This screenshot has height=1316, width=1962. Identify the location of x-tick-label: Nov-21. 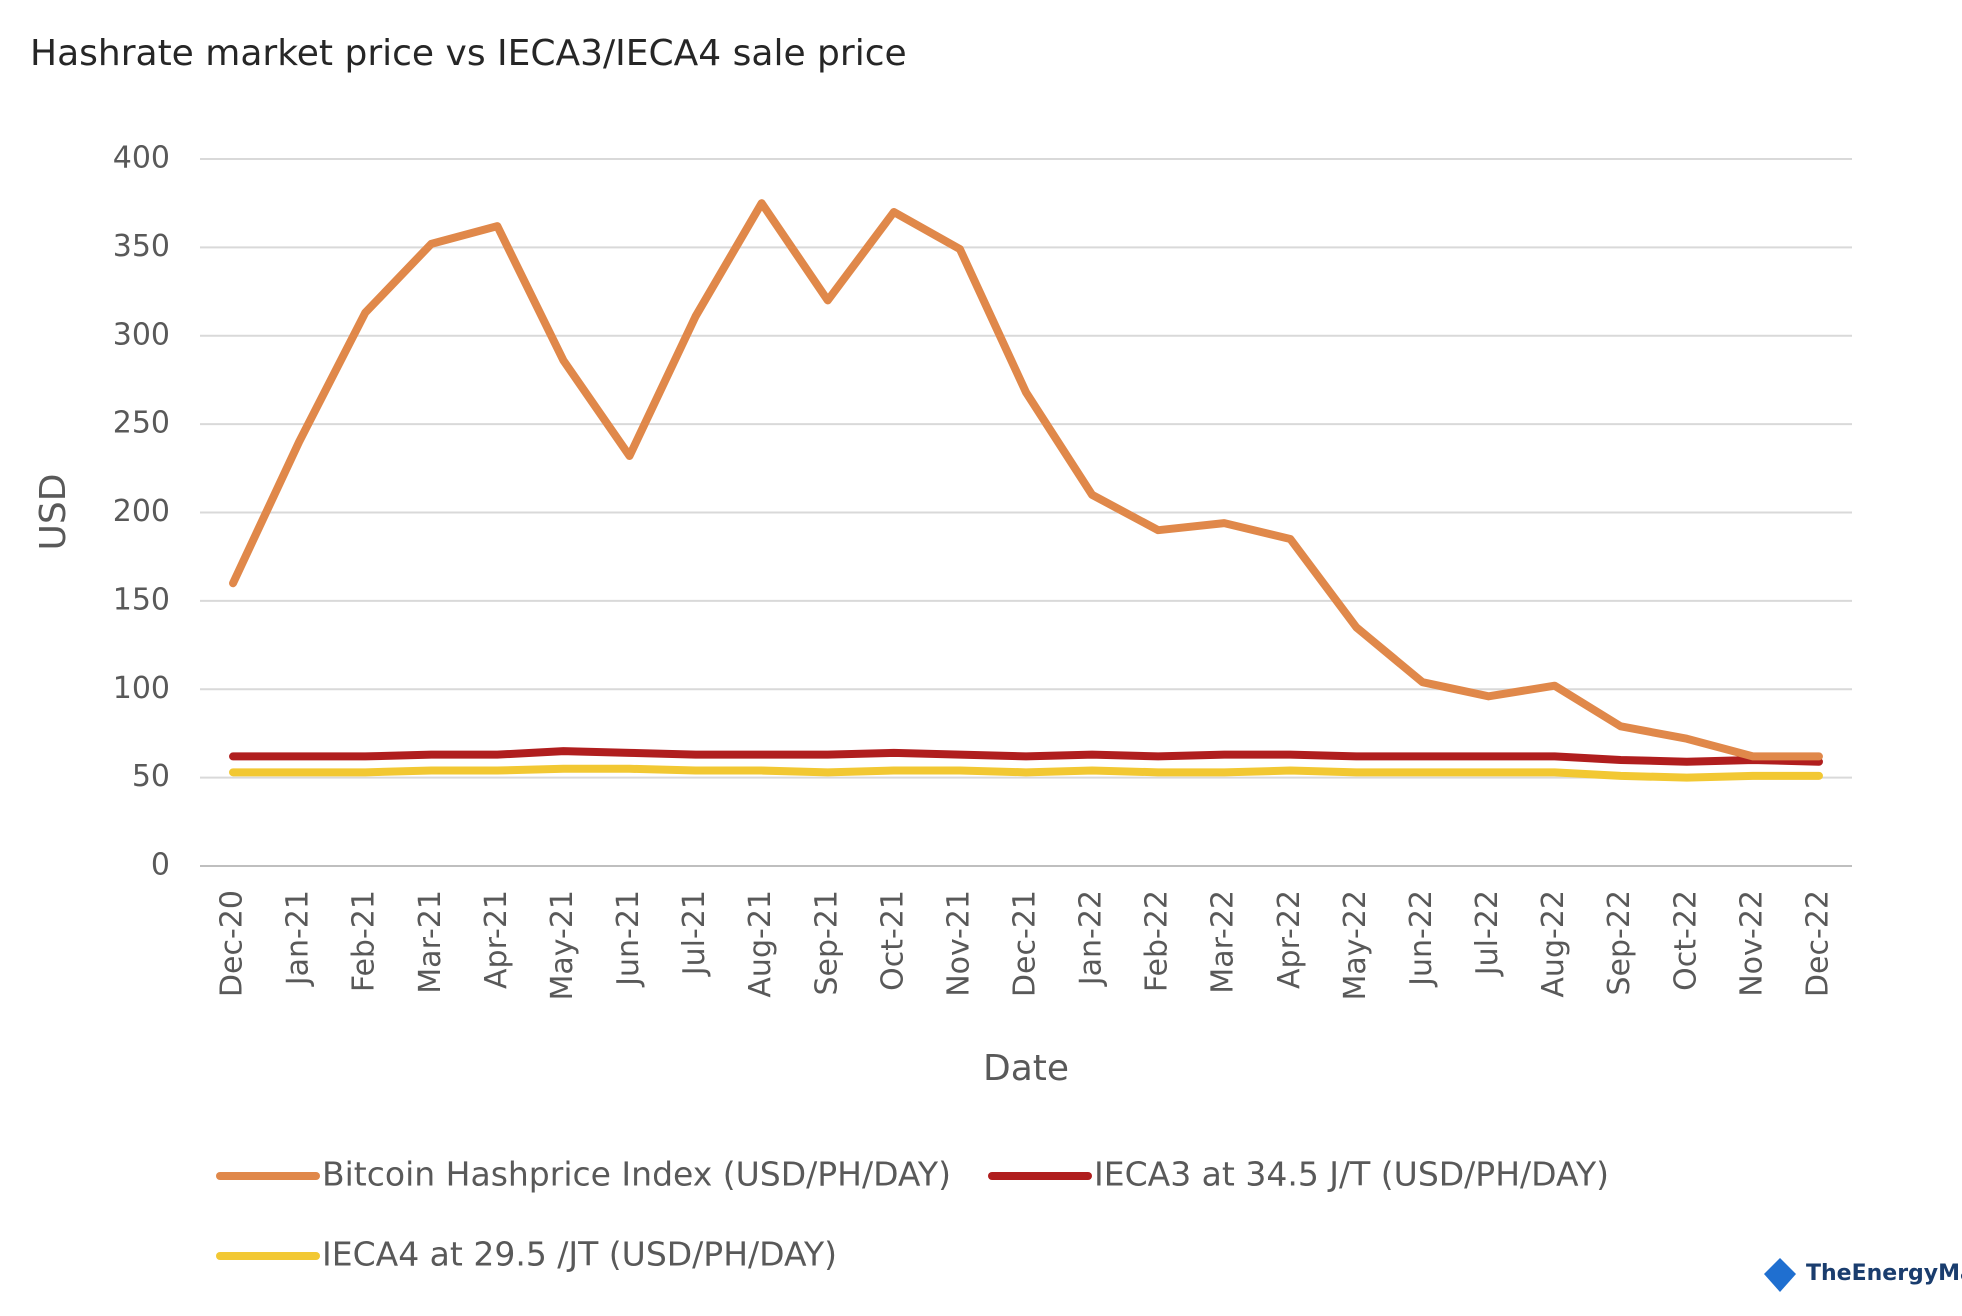
(958, 943).